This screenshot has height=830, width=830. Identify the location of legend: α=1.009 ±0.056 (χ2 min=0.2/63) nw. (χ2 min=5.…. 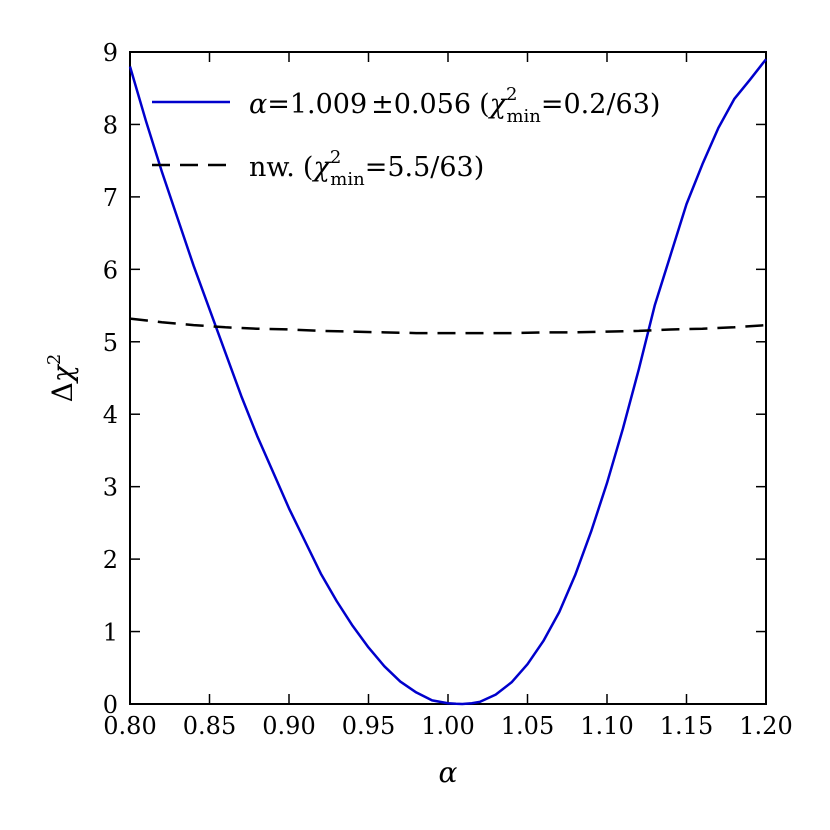
(406, 137).